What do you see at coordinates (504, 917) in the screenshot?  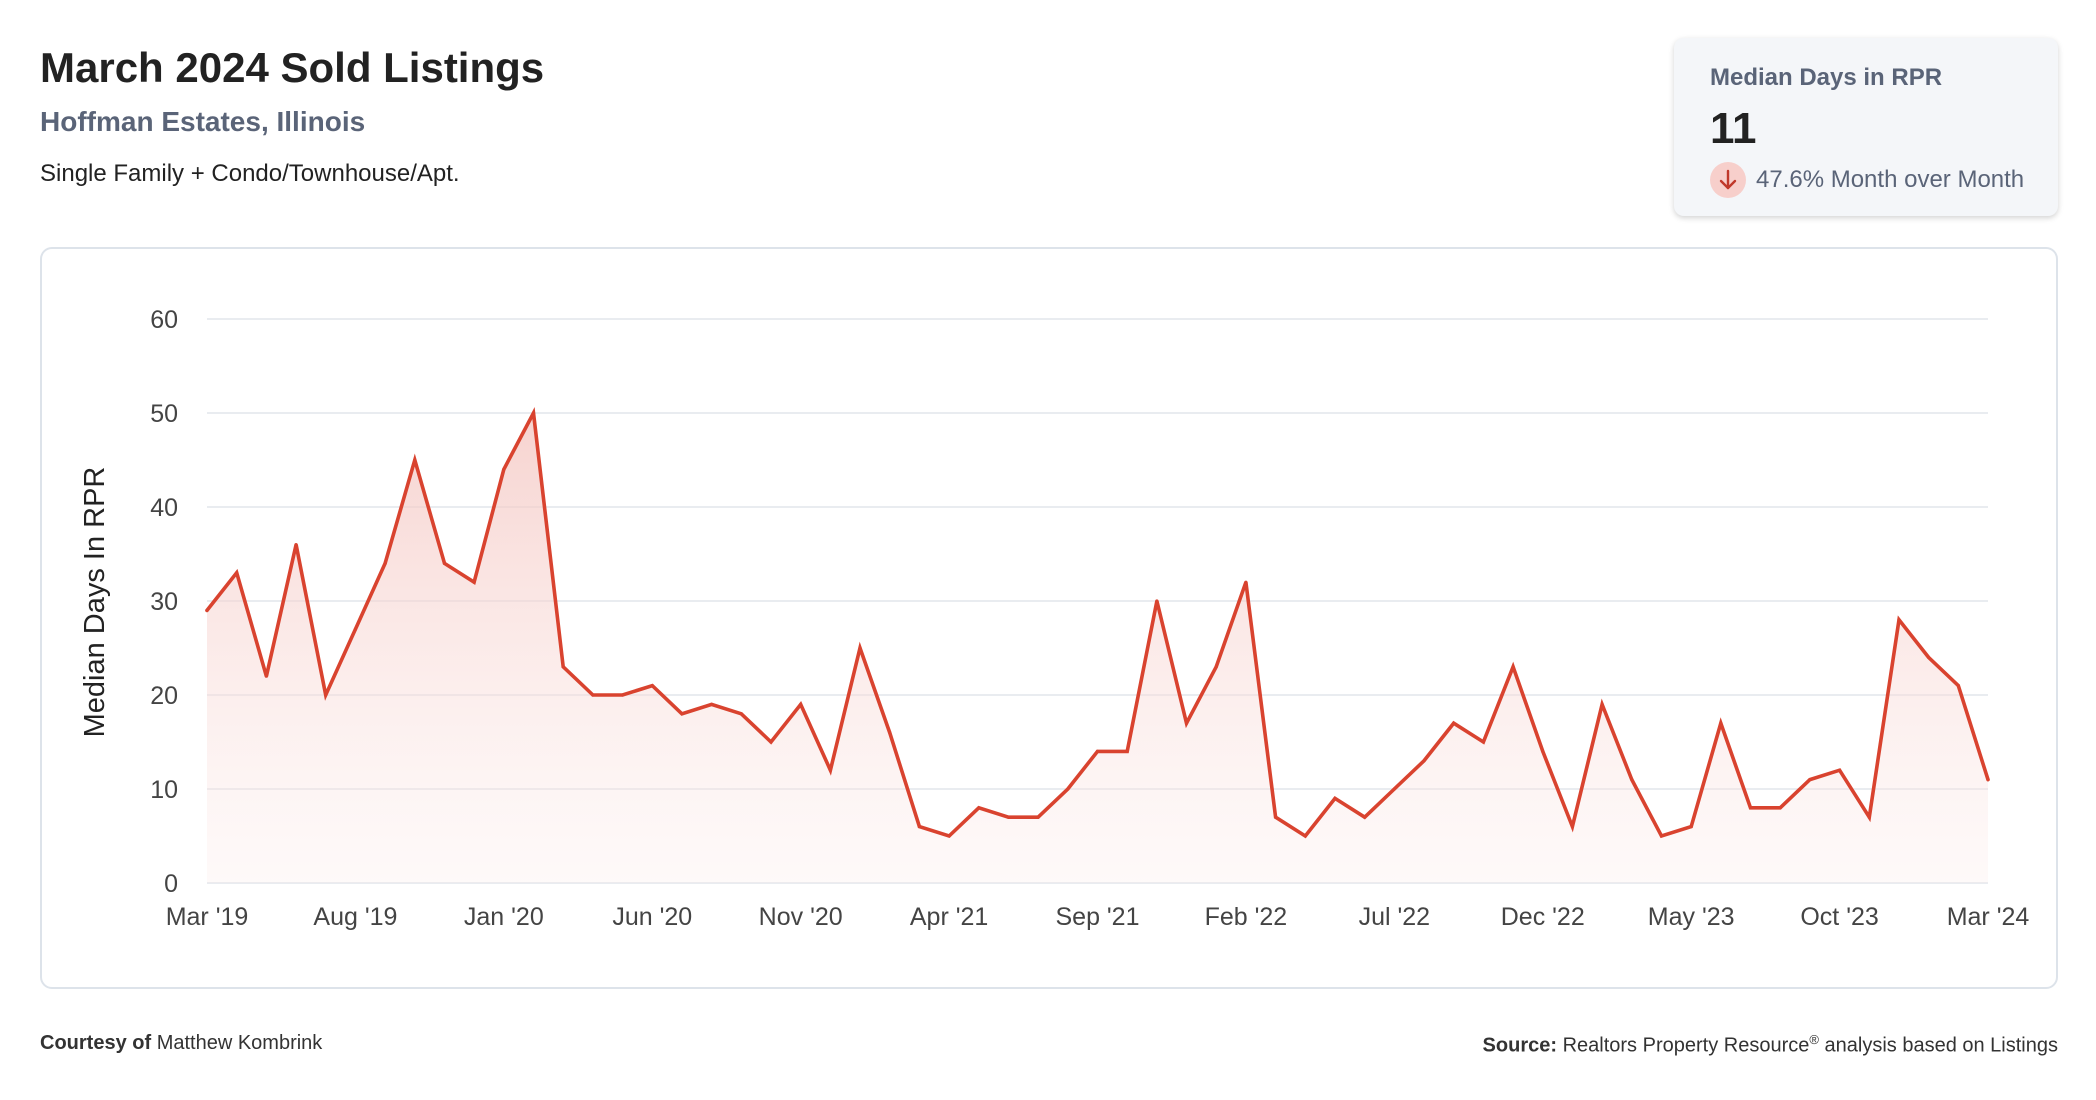 I see `x-tick-label: Jan '20` at bounding box center [504, 917].